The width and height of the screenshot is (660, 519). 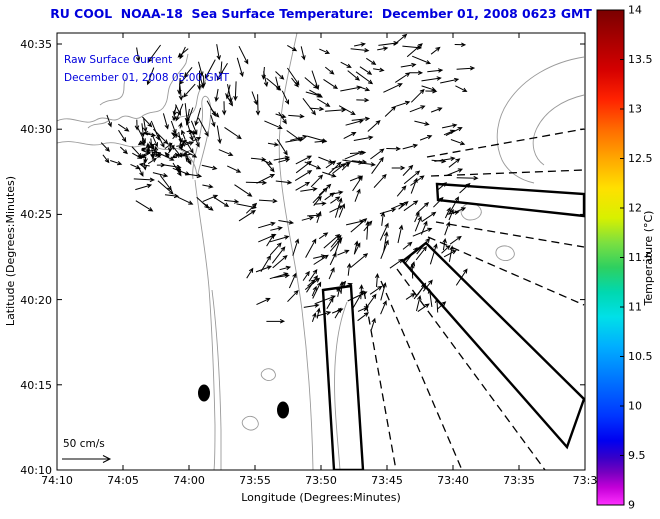 I want to click on x-tick-label: 73:3, so click(x=585, y=480).